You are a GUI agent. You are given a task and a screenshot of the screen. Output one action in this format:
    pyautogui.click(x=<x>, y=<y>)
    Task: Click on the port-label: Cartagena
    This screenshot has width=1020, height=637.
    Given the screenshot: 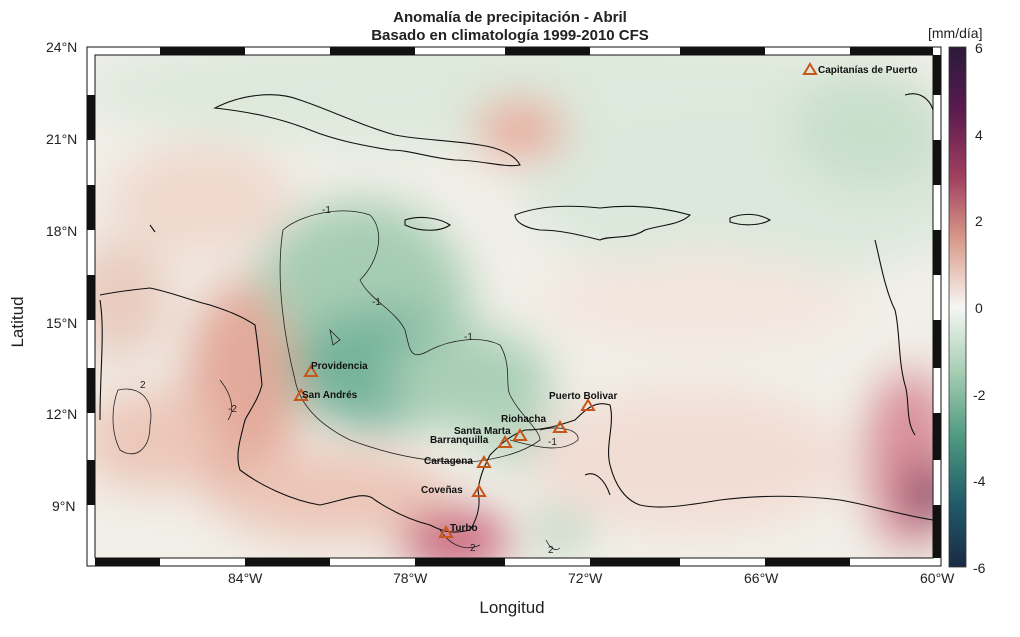 What is the action you would take?
    pyautogui.click(x=448, y=461)
    